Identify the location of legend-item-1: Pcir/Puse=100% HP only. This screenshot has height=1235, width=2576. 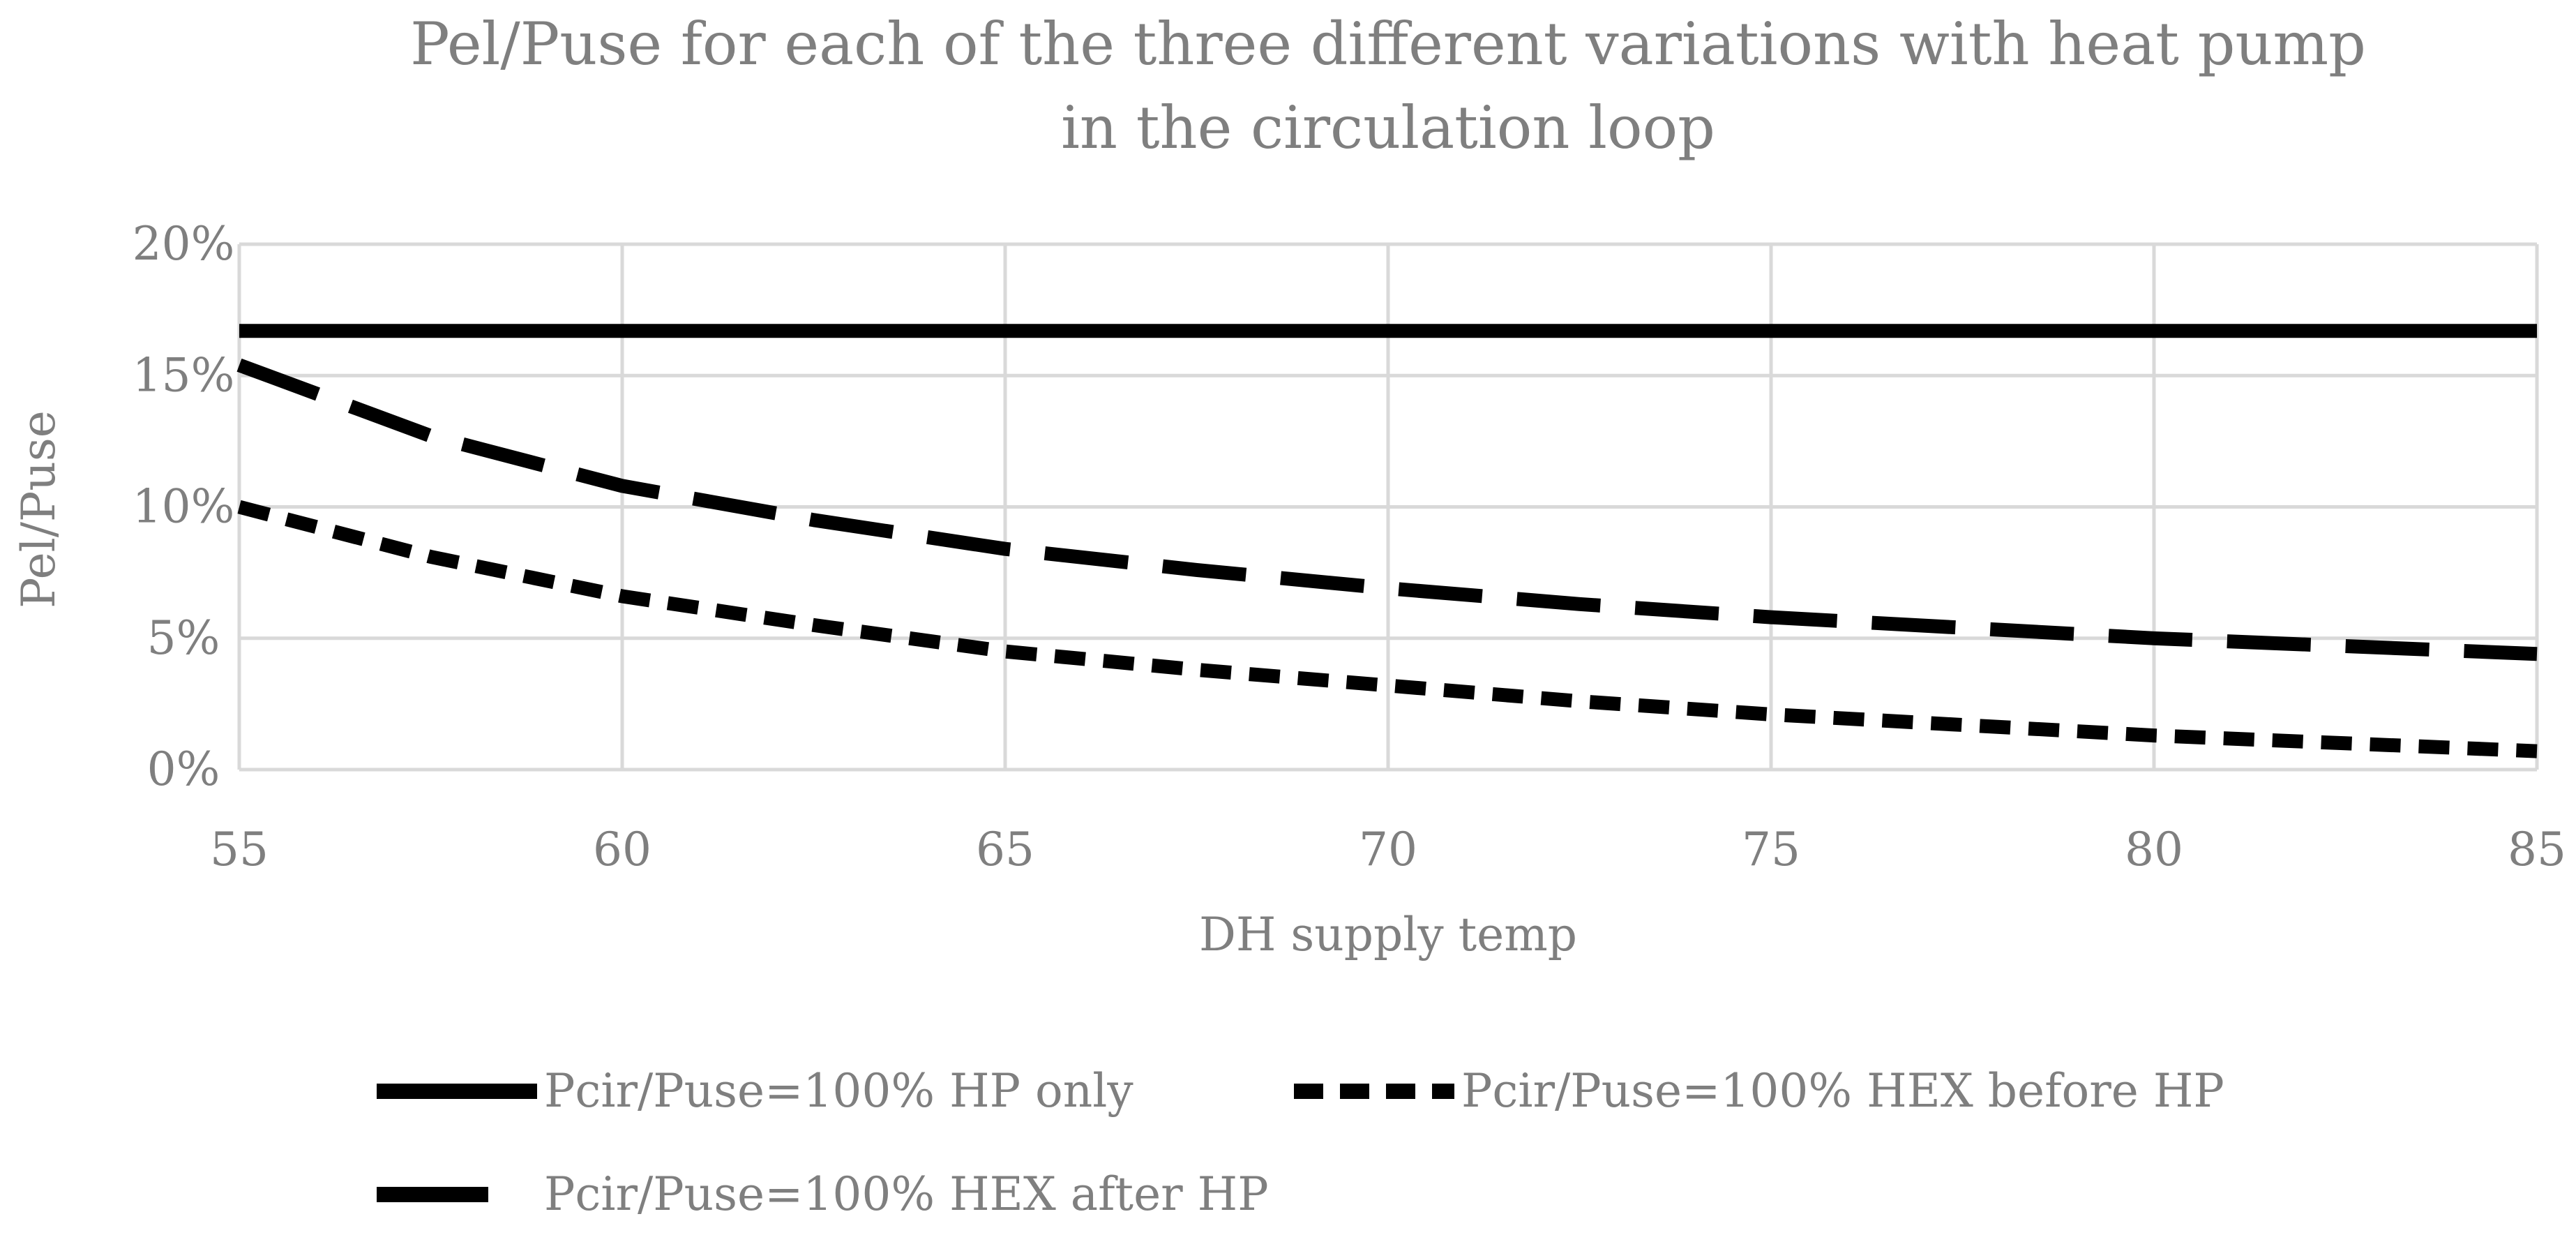
(755, 1091).